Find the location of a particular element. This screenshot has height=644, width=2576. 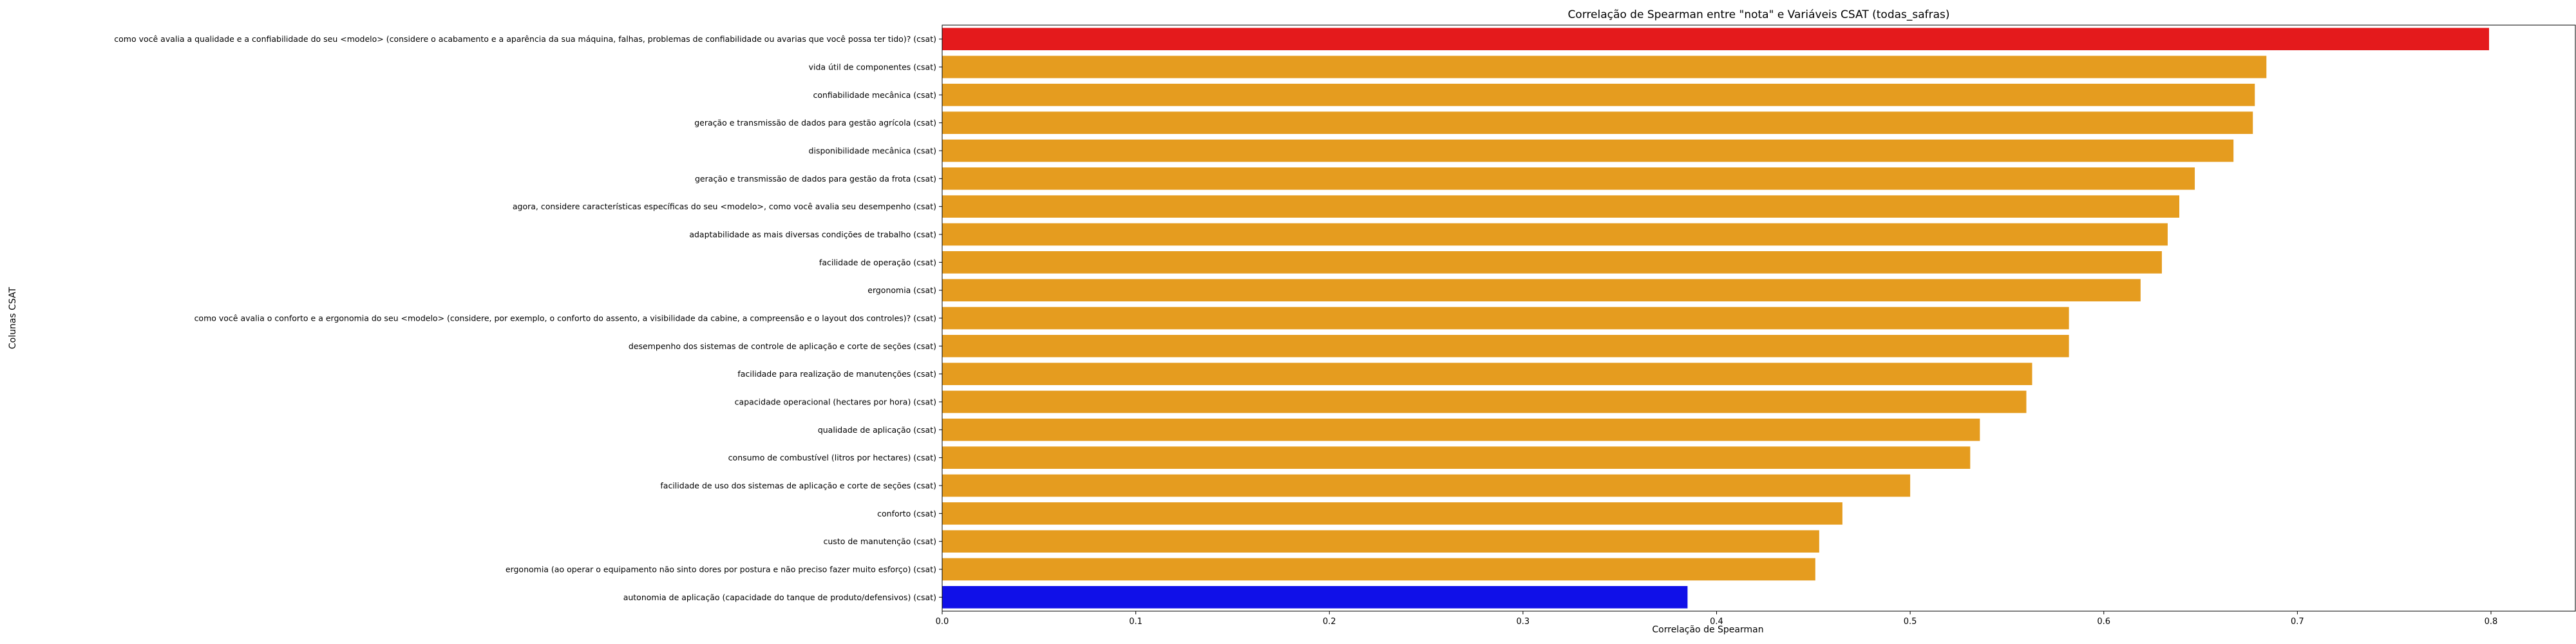

x-axis-label: Correlação de Spearman is located at coordinates (1708, 630).